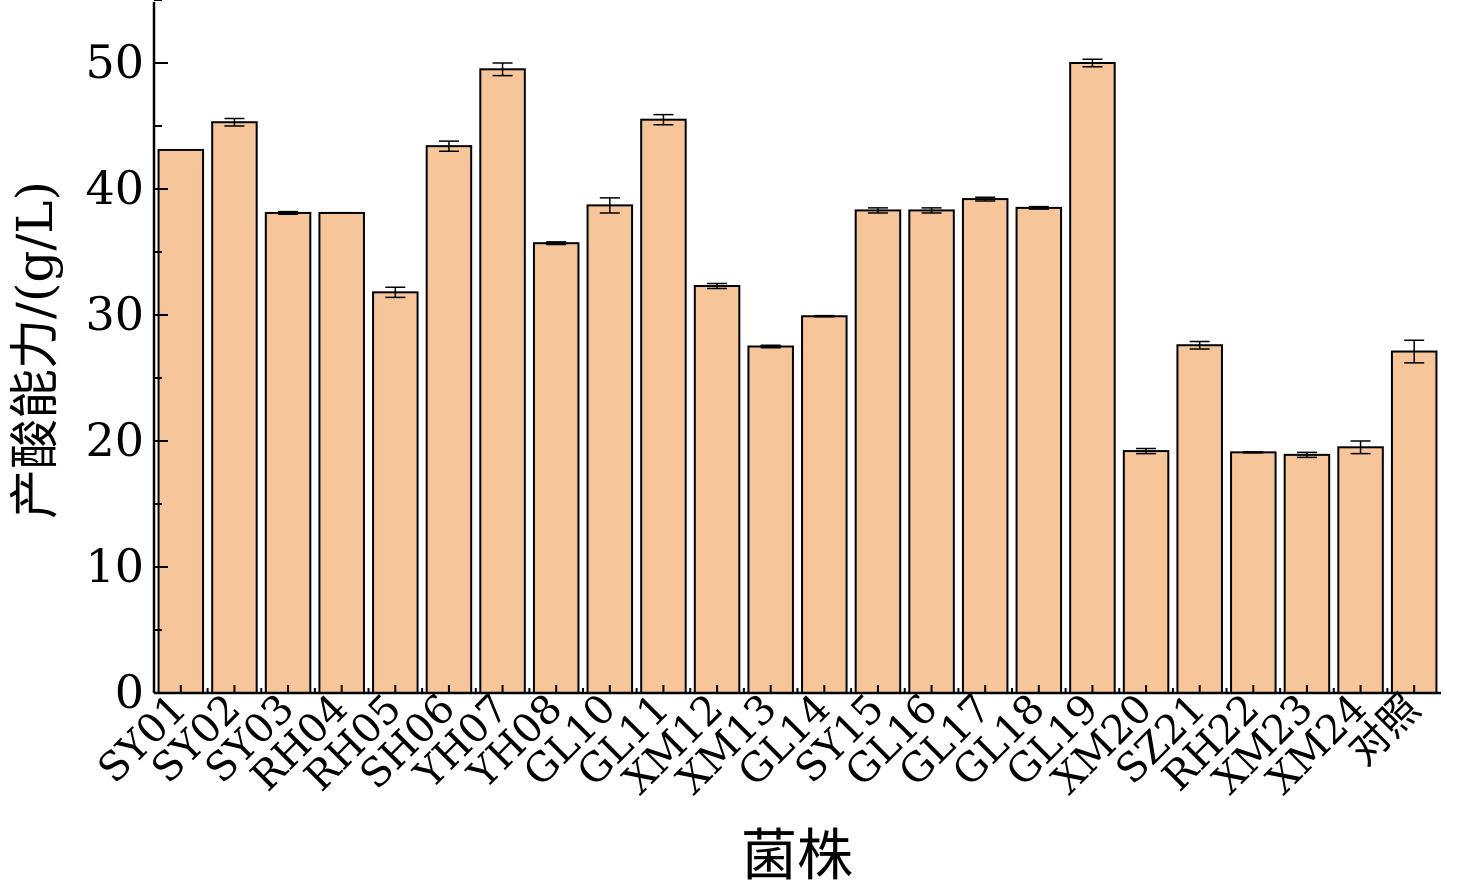  I want to click on y-tick-label-30: 30, so click(114, 314).